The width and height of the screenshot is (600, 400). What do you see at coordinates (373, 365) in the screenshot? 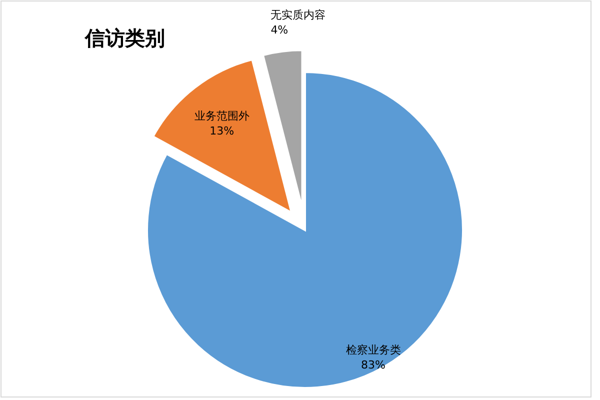
I see `data-label: 83%` at bounding box center [373, 365].